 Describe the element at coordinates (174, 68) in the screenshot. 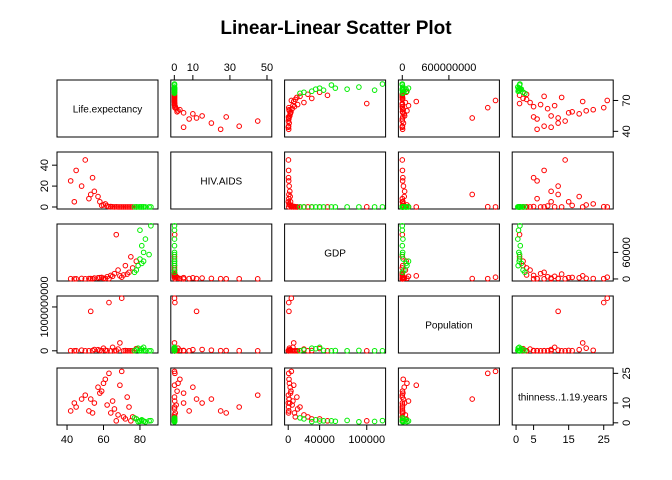

I see `x-tick-label: 0` at that location.